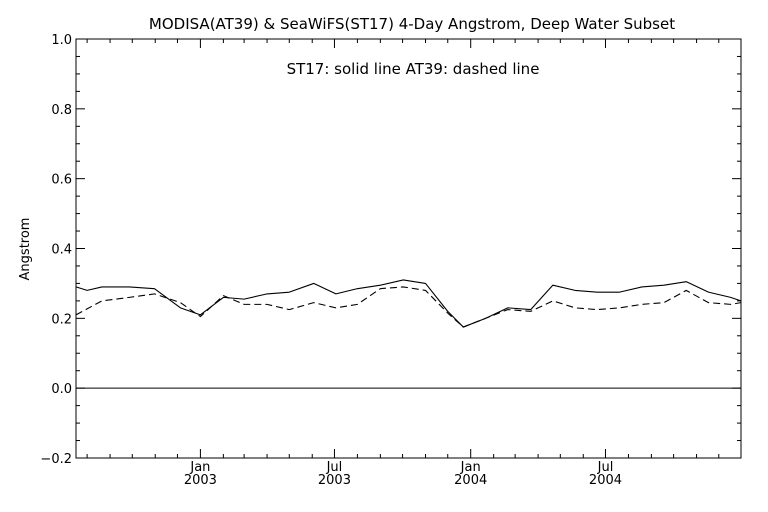  What do you see at coordinates (61, 40) in the screenshot?
I see `y-tick-label: 1.0` at bounding box center [61, 40].